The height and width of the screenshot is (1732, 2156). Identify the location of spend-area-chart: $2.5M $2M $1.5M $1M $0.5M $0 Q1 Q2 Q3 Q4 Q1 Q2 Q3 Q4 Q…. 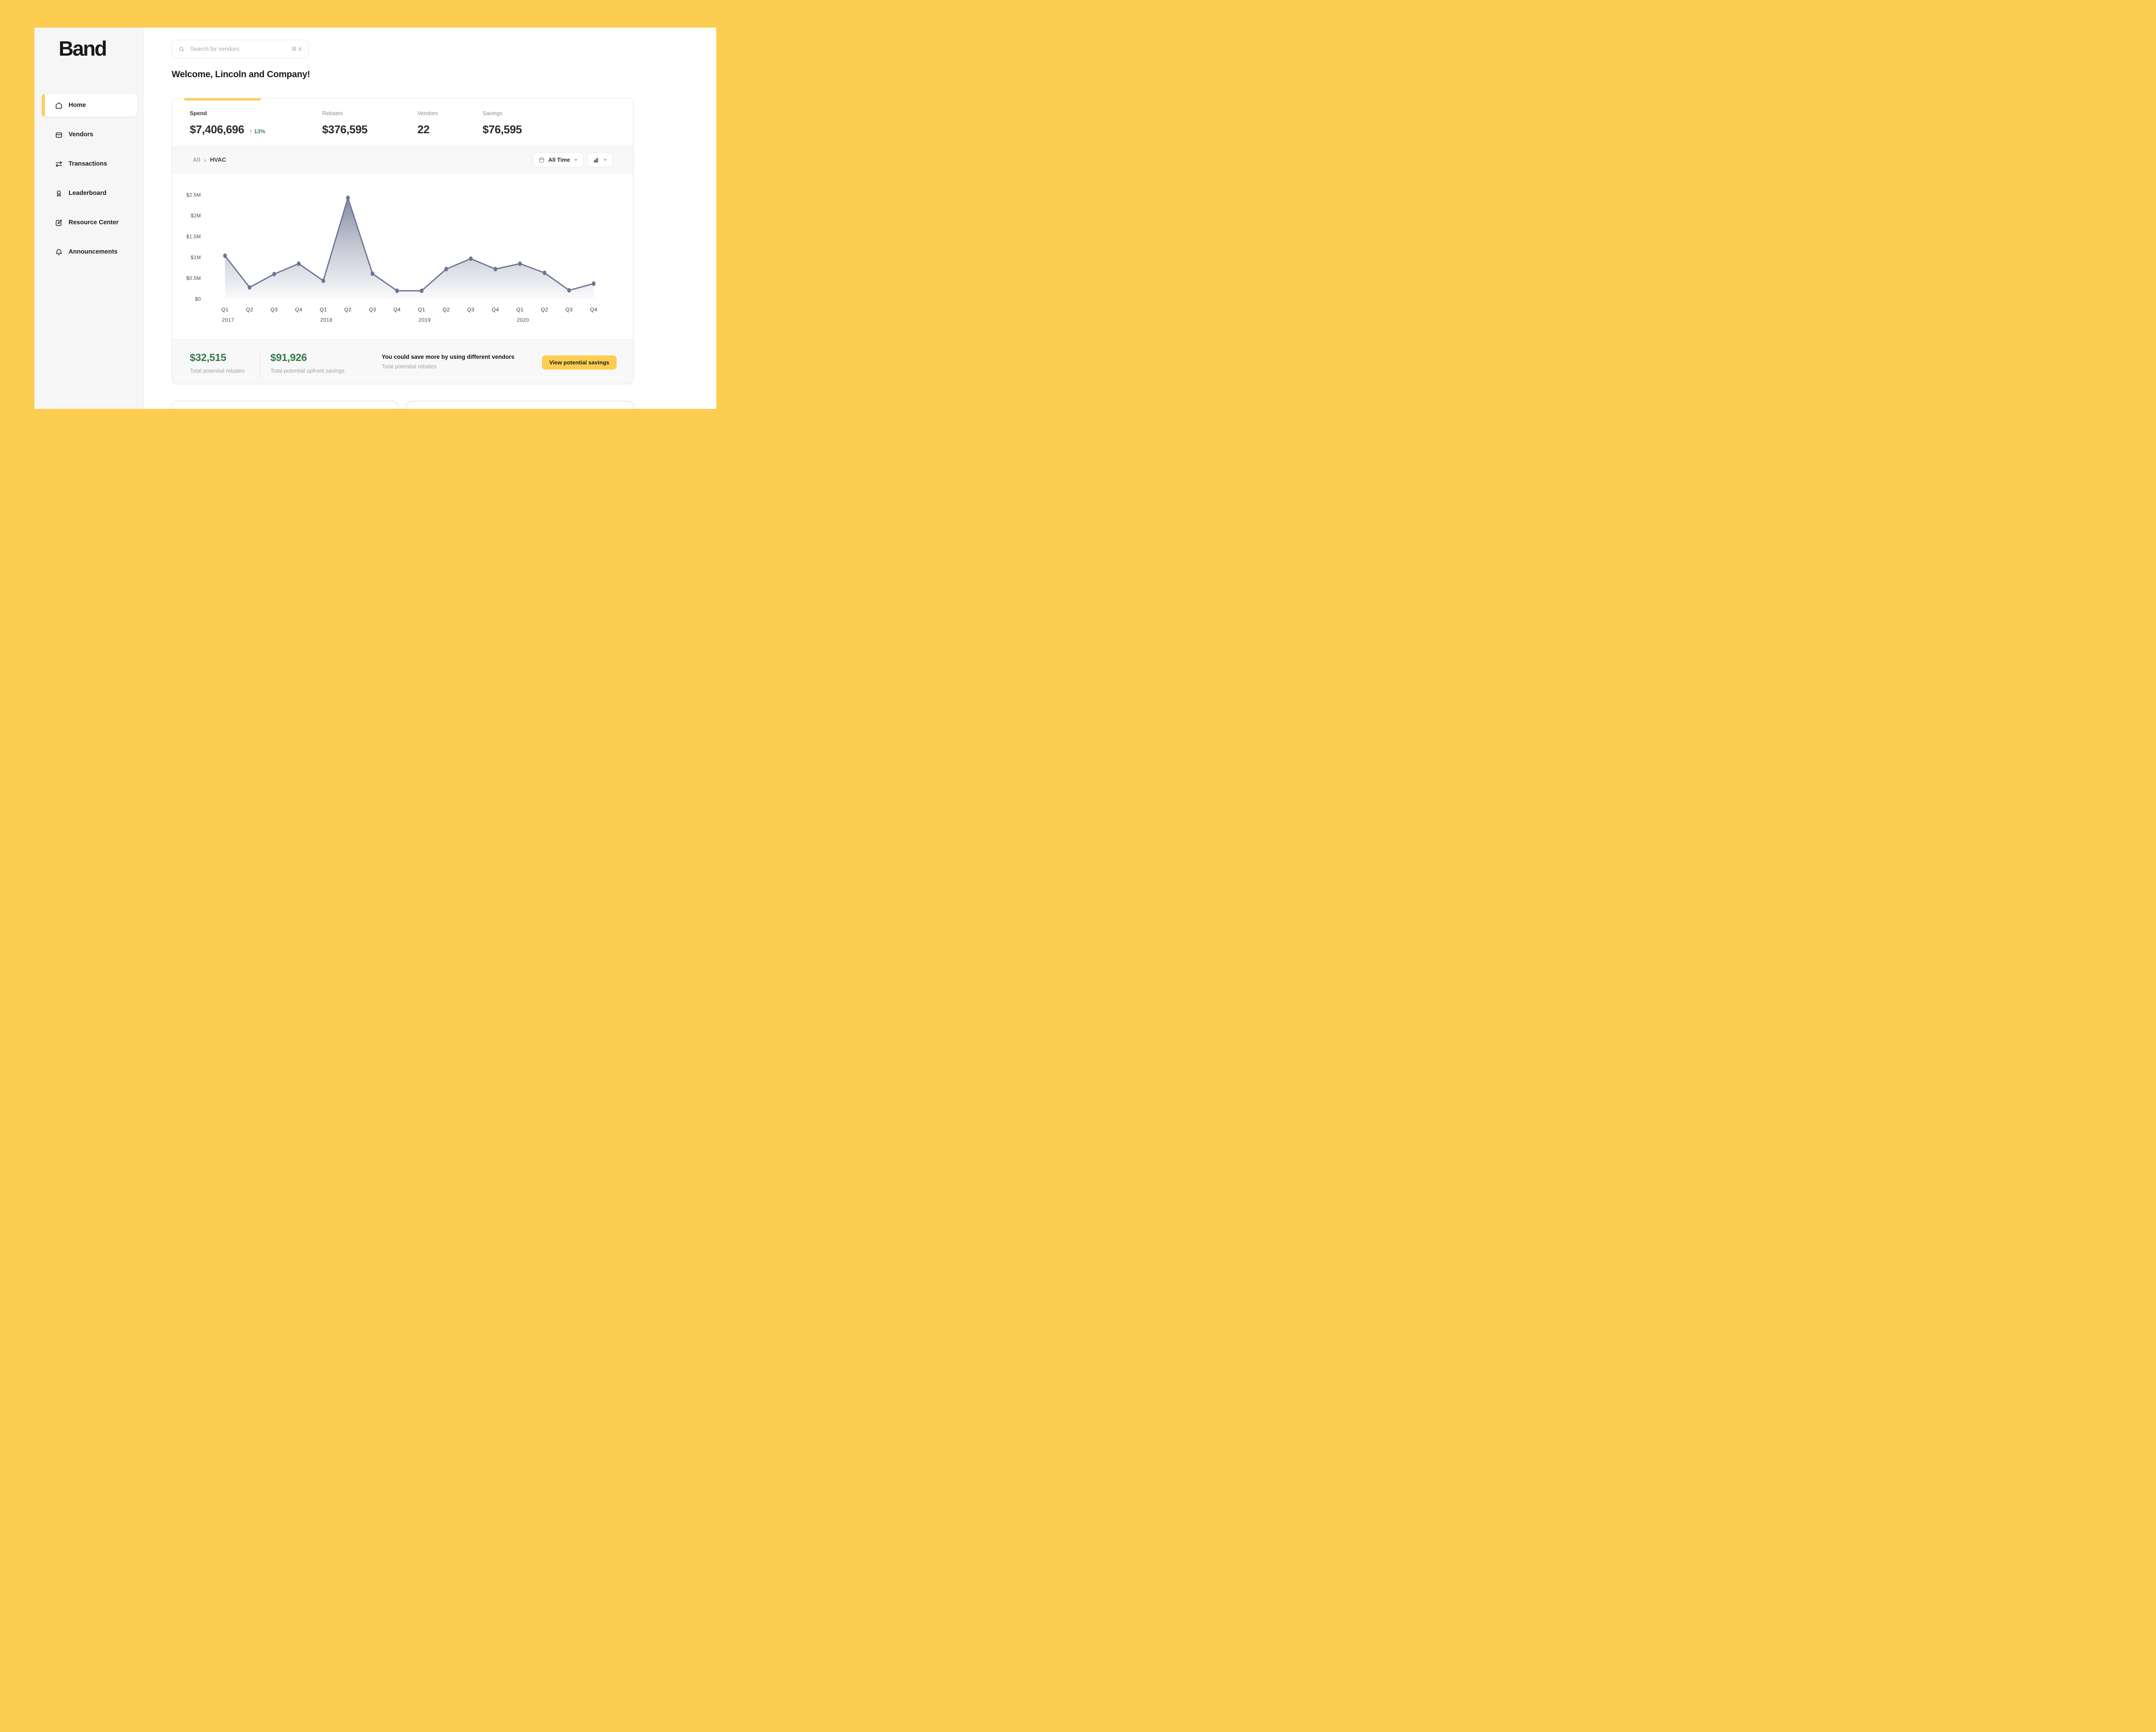
(402, 257).